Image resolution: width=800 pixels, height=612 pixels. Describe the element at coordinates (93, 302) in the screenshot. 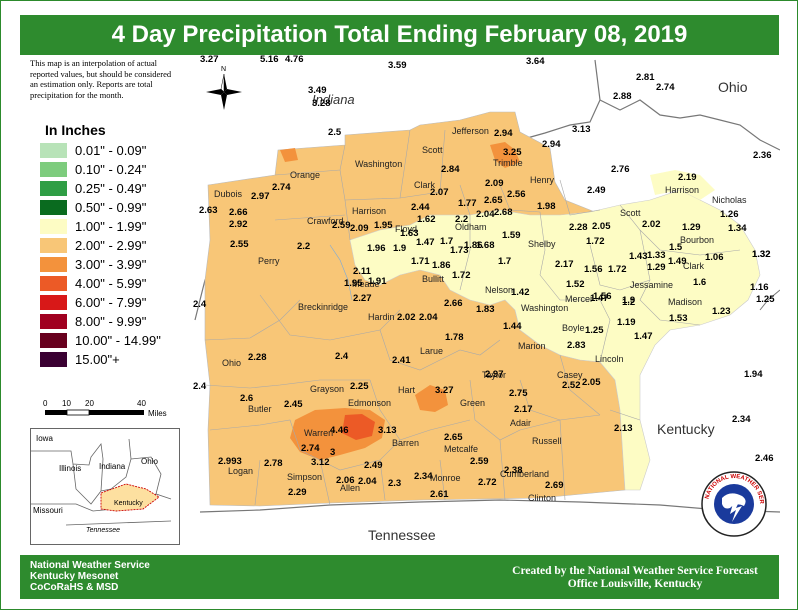

I see `legend-item: 6.00" - 7.99"` at that location.